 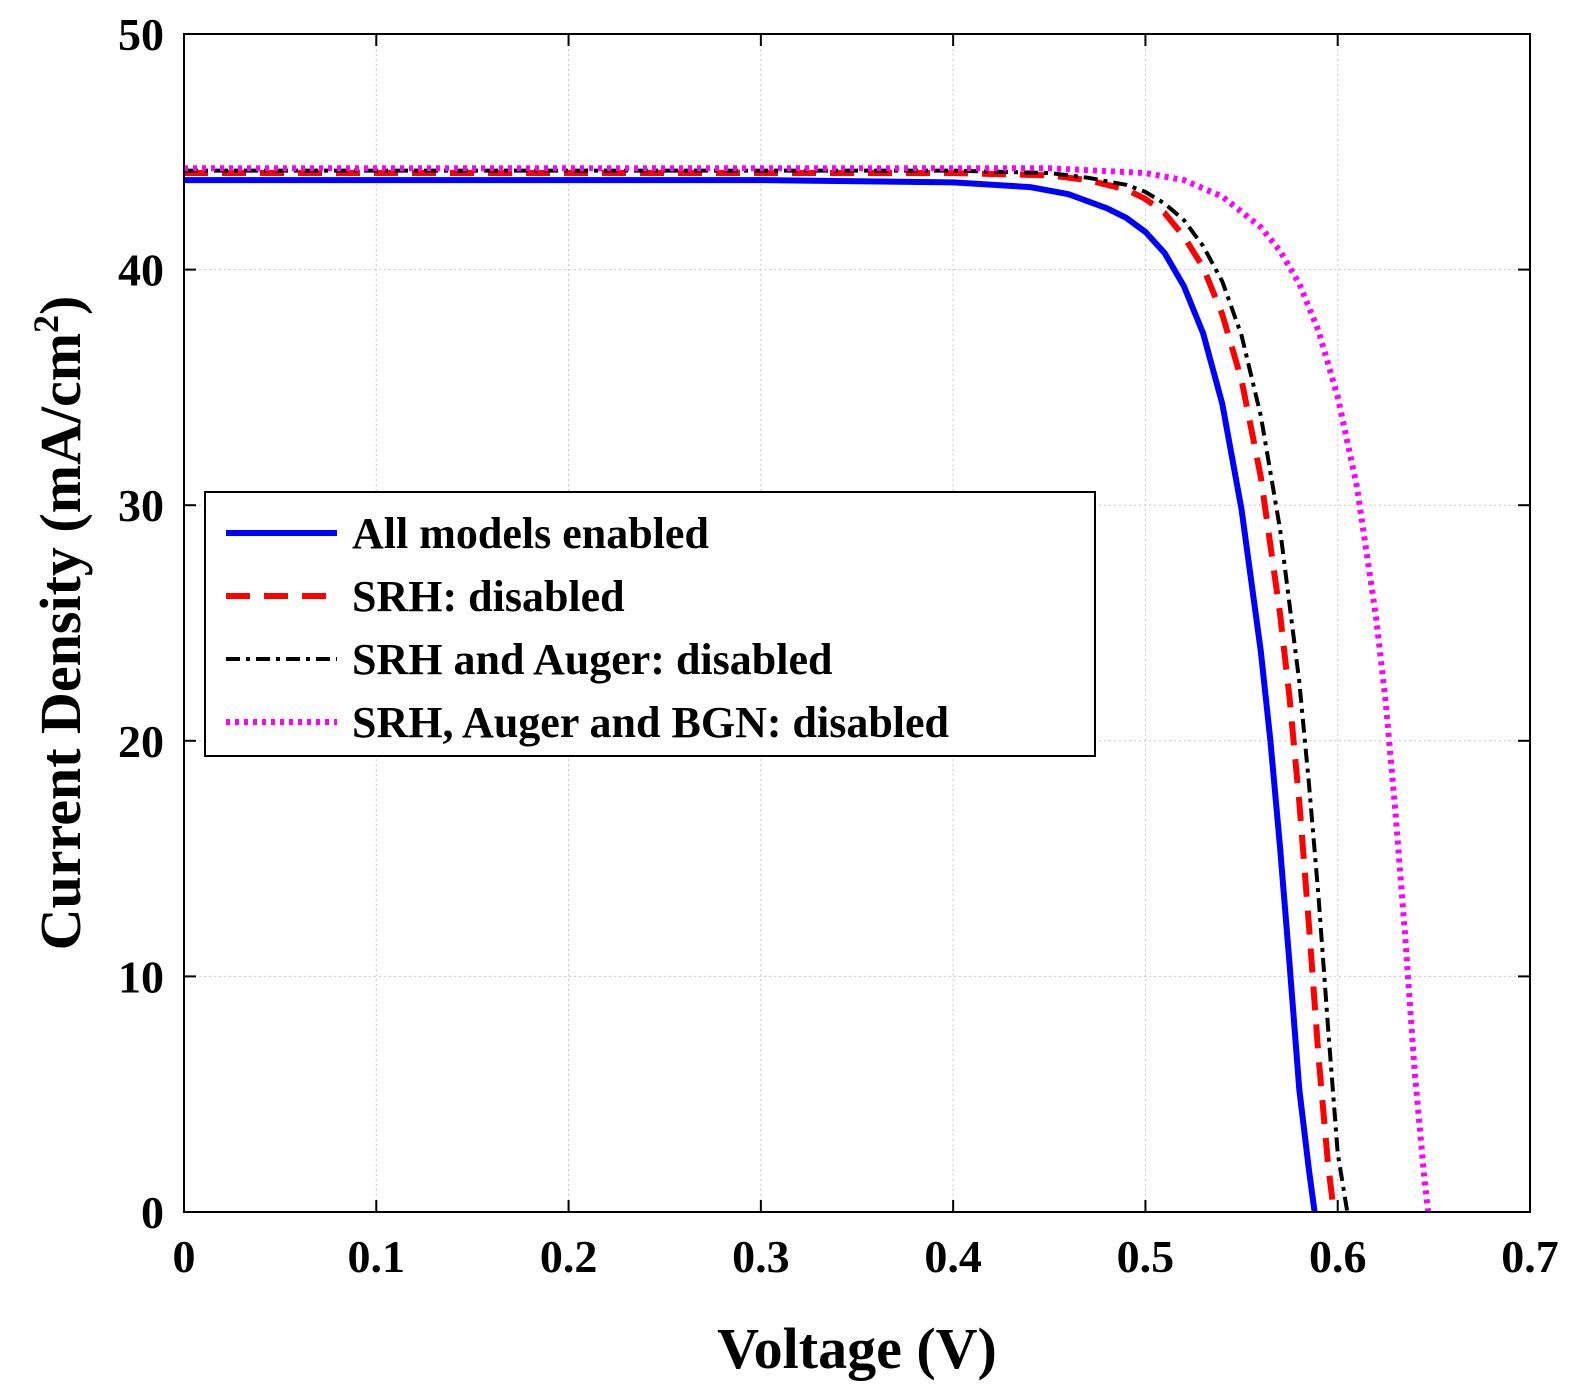 What do you see at coordinates (530, 533) in the screenshot?
I see `legend-label-all-models: All models enabled` at bounding box center [530, 533].